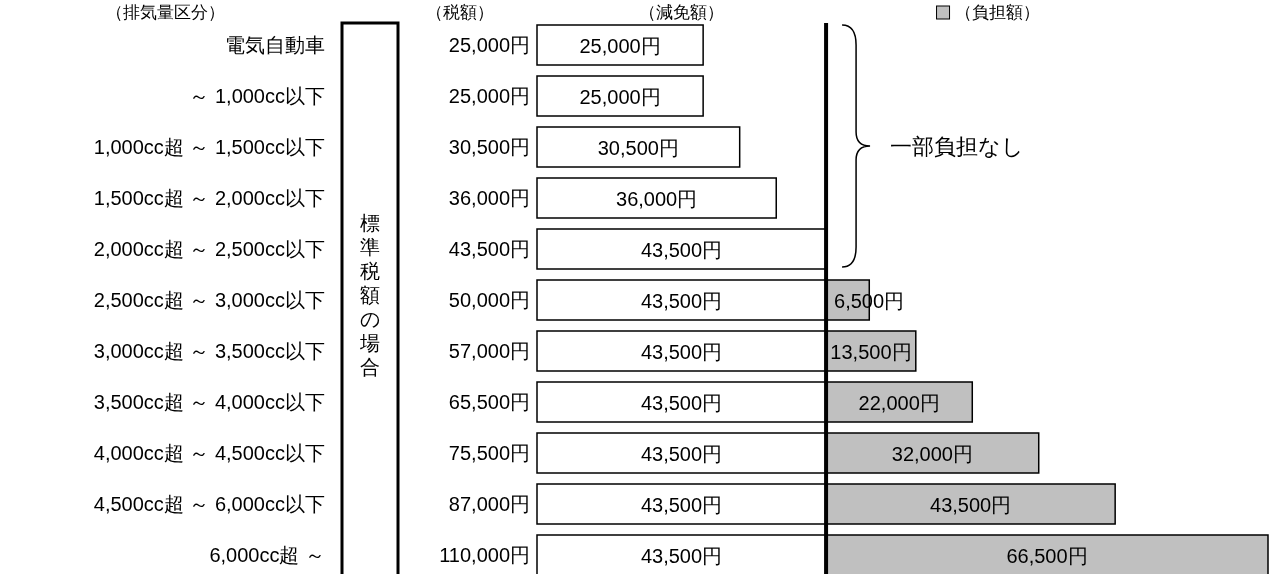 The image size is (1274, 574). I want to click on y-tick-label: 2,500cc超 ～ 3,000cc以下, so click(209, 300).